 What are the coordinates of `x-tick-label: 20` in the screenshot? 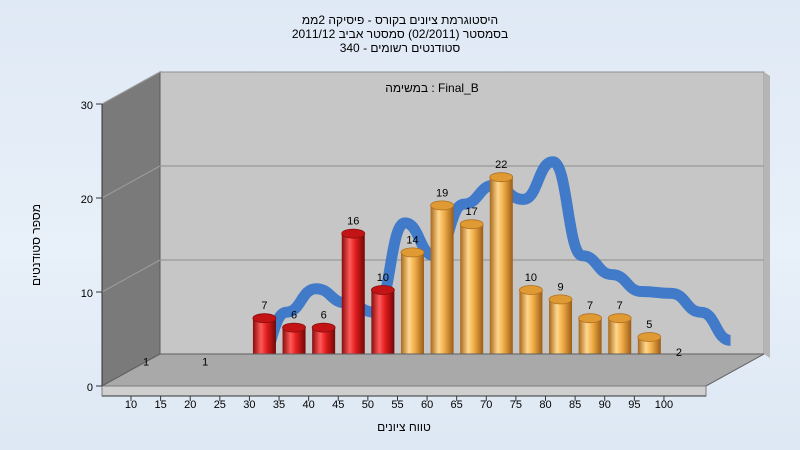 It's located at (190, 405).